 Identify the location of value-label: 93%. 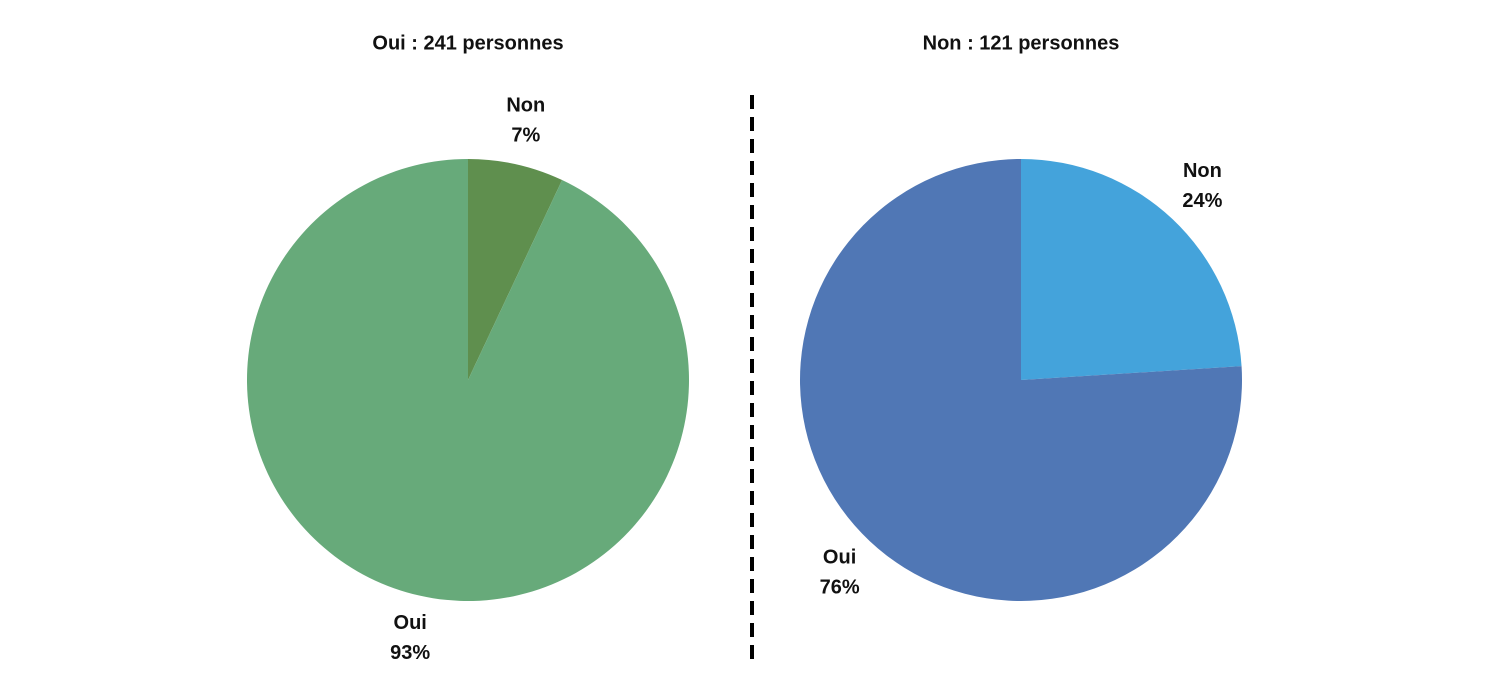
(410, 653).